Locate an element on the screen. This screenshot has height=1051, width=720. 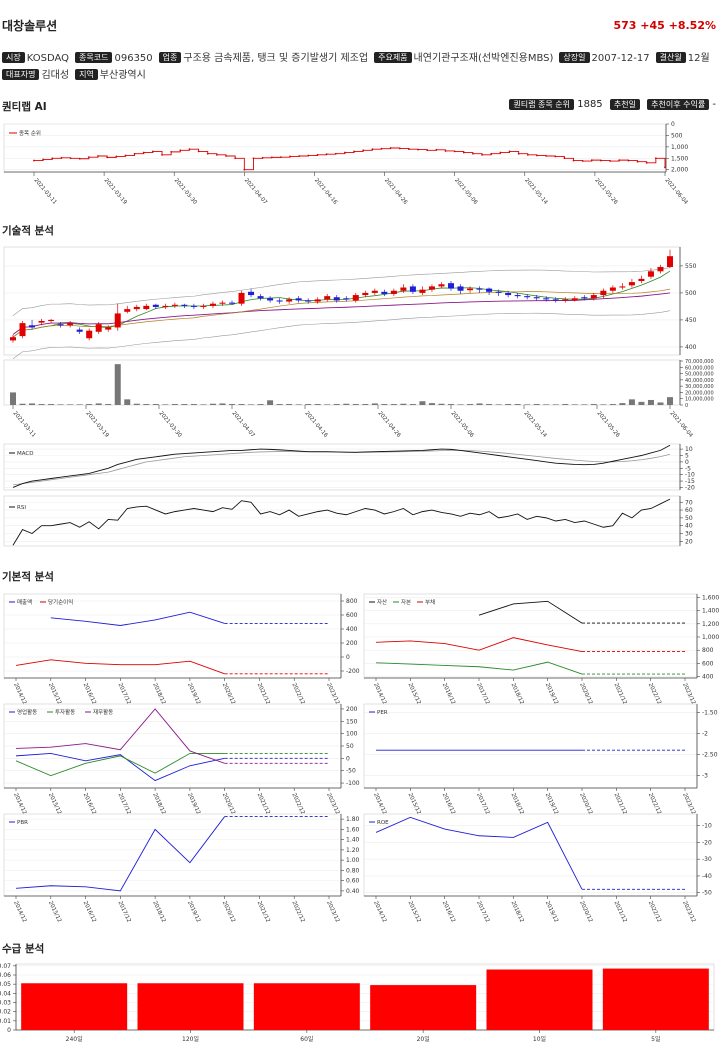
y-tick-label: -15 is located at coordinates (690, 481).